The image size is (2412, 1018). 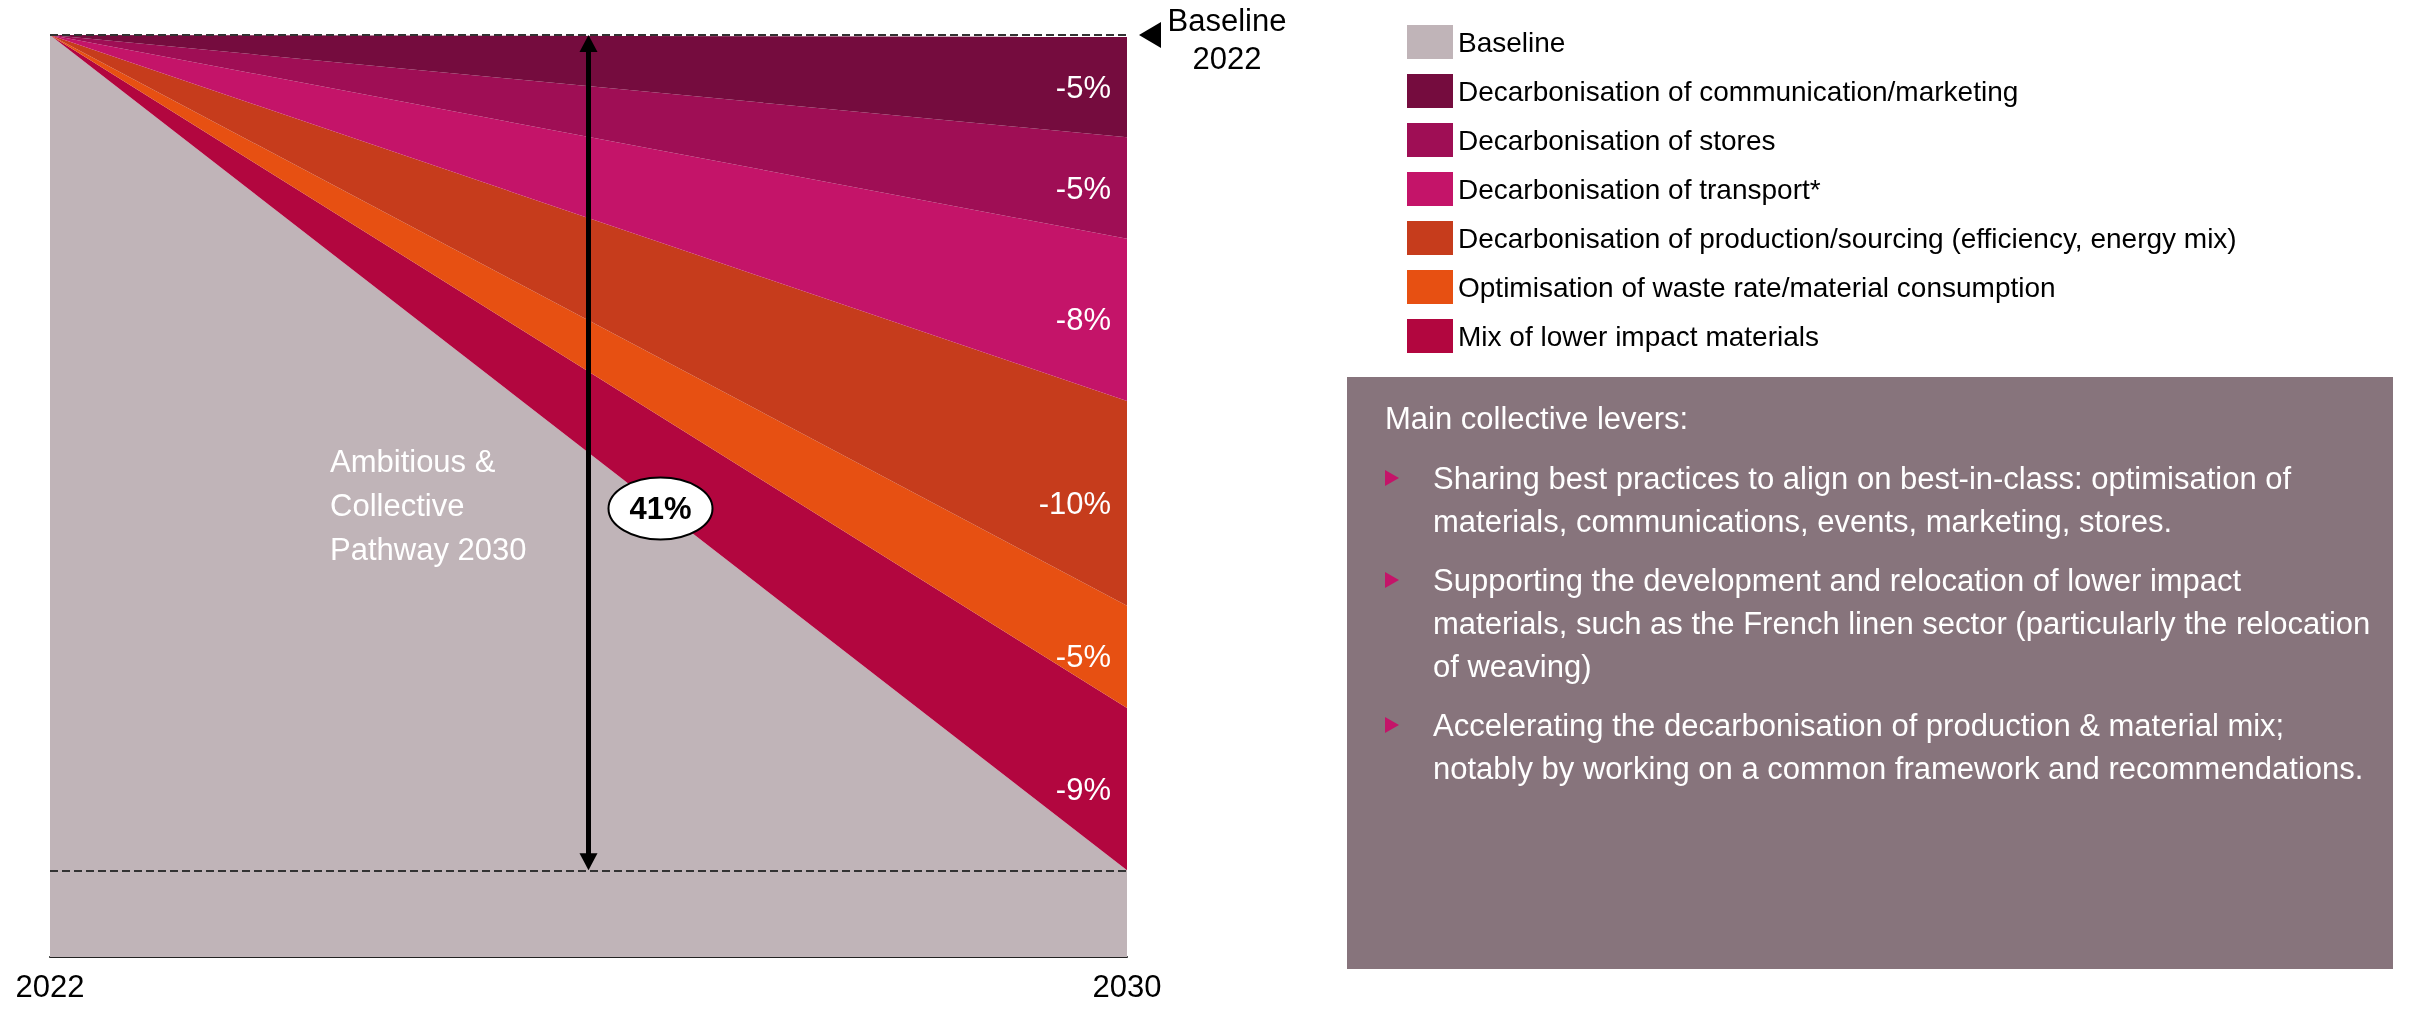 I want to click on text: Accelerating the decarbonisation of production & material mix; notably by working on a common framework and recommendations., so click(x=1899, y=747).